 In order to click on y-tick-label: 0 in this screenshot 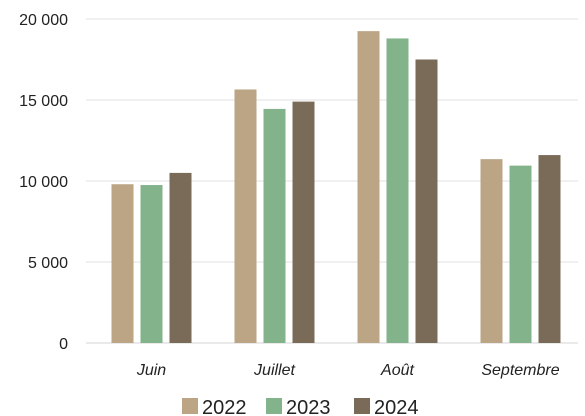, I will do `click(63, 344)`.